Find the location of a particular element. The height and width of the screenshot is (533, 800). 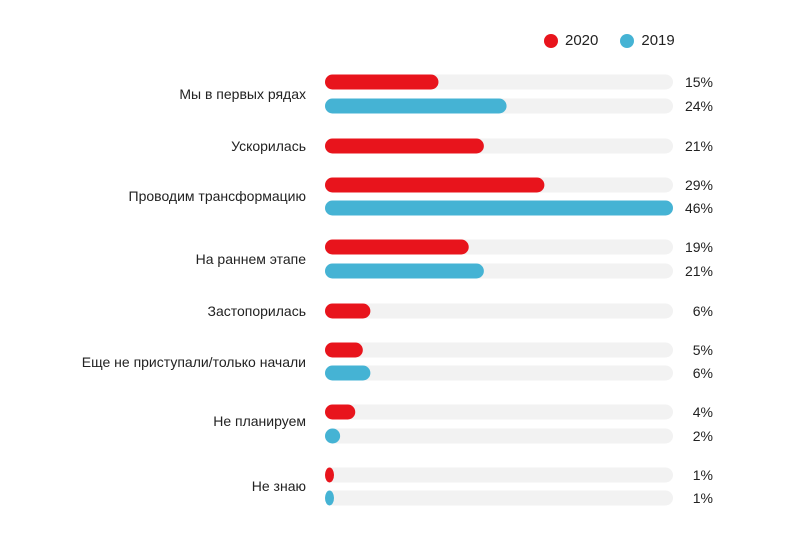

legend-item-2020: 2020 is located at coordinates (571, 40).